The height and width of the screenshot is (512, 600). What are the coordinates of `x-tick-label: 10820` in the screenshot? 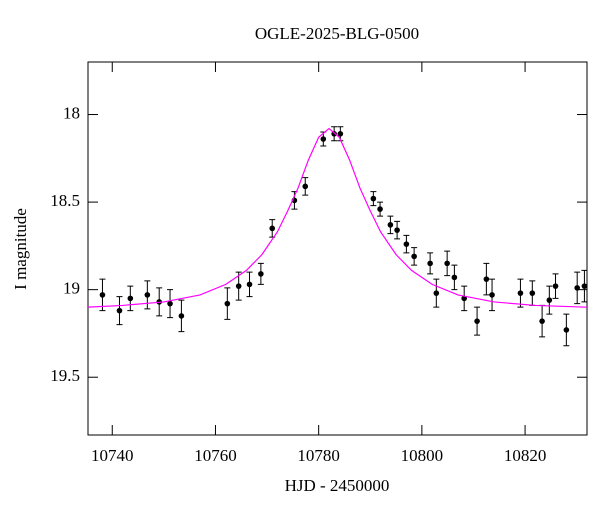 It's located at (525, 455).